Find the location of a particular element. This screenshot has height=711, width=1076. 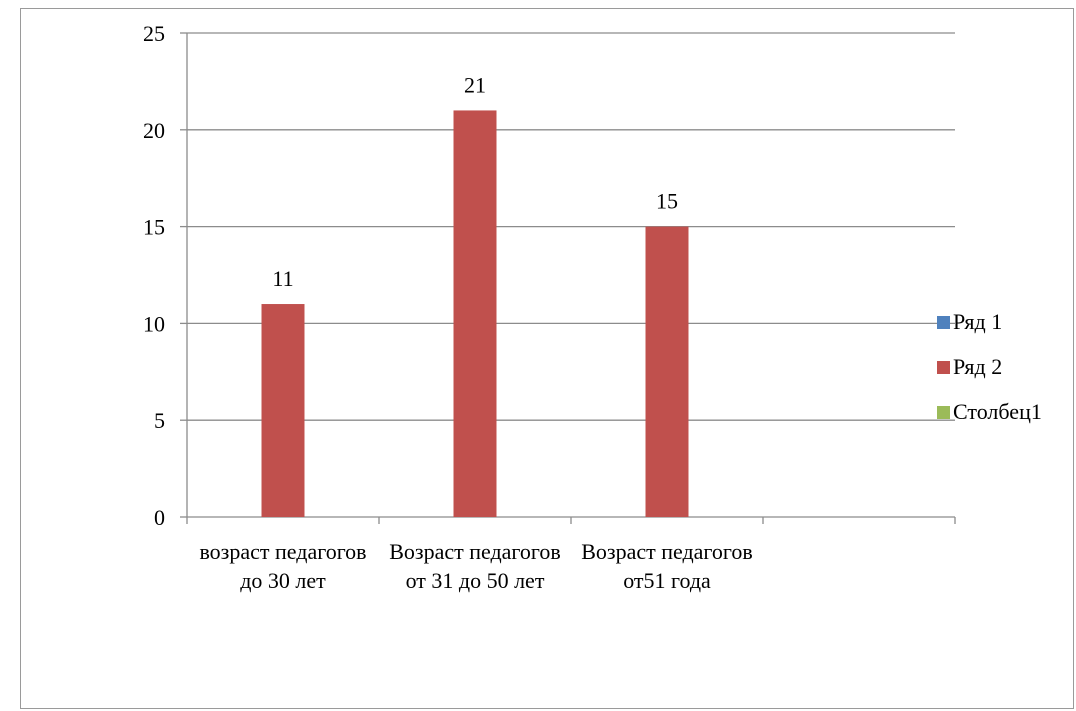

legend-label: Столбец1 is located at coordinates (997, 411).